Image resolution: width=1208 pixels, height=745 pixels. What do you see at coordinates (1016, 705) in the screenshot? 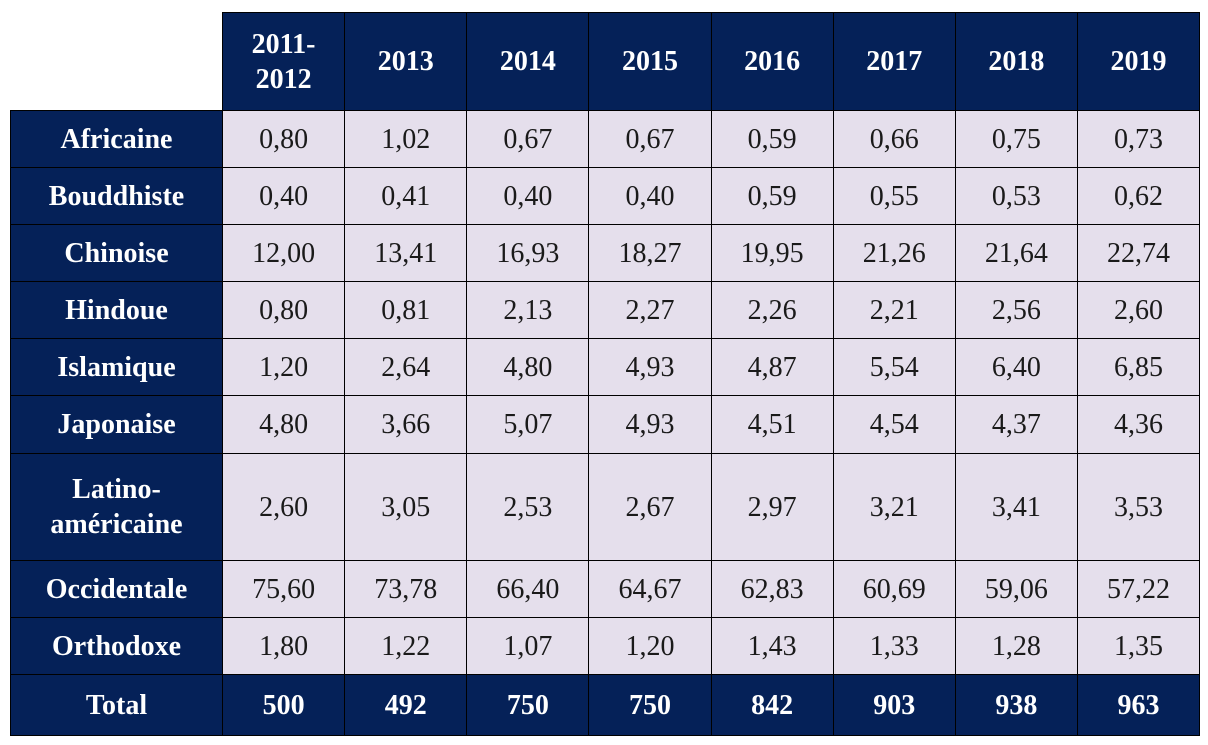
I see `total-cell: 938` at bounding box center [1016, 705].